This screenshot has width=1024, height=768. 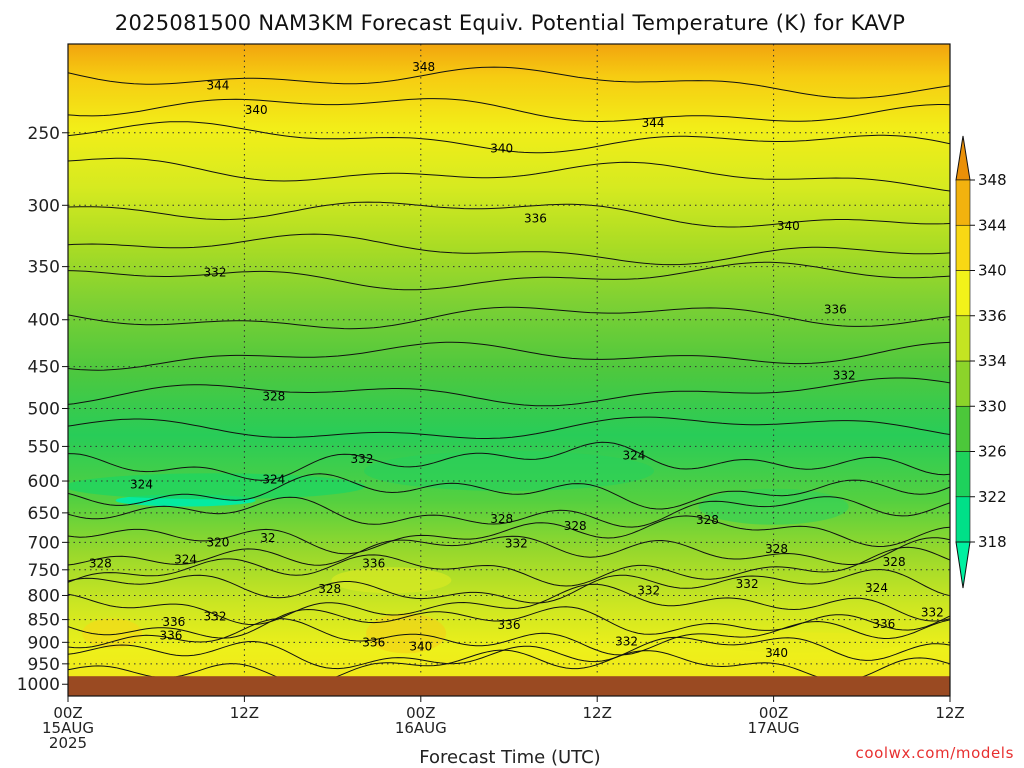 I want to click on y-tick-label: 800, so click(x=44, y=596).